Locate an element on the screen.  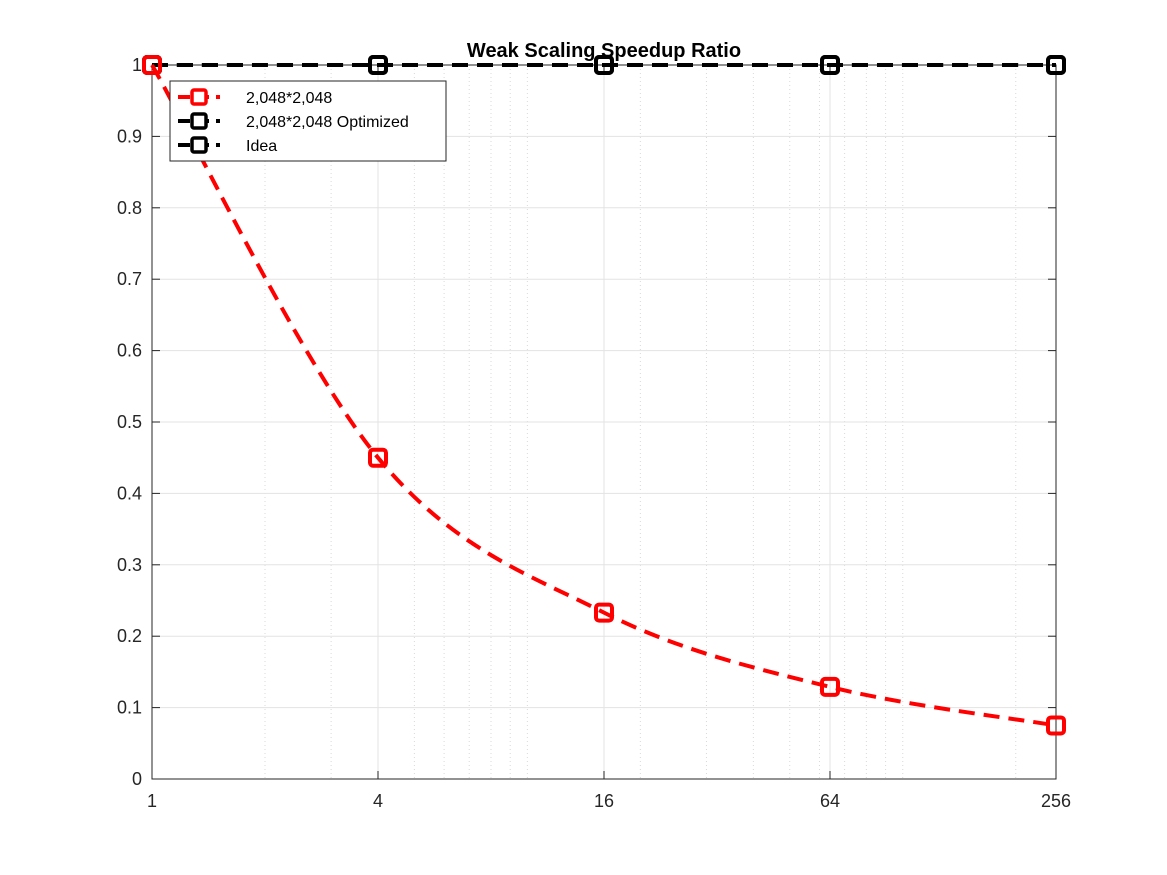
legend-label: 2,048*2,048 Optimized is located at coordinates (327, 122).